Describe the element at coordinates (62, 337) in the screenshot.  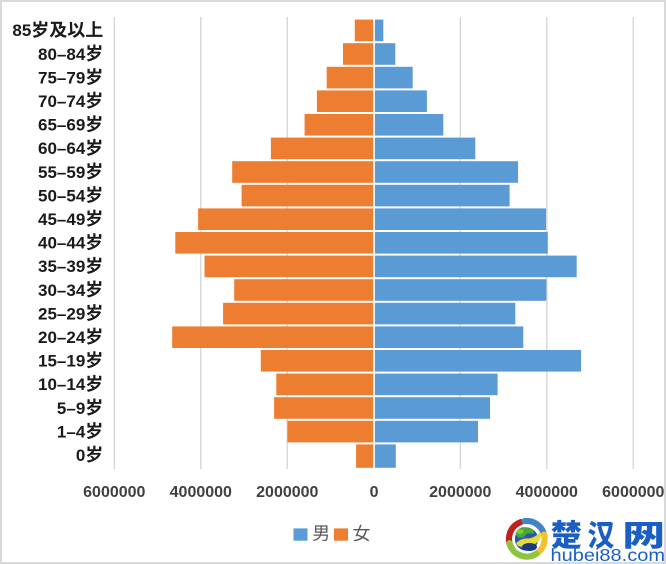
I see `svg-text: 20–24` at that location.